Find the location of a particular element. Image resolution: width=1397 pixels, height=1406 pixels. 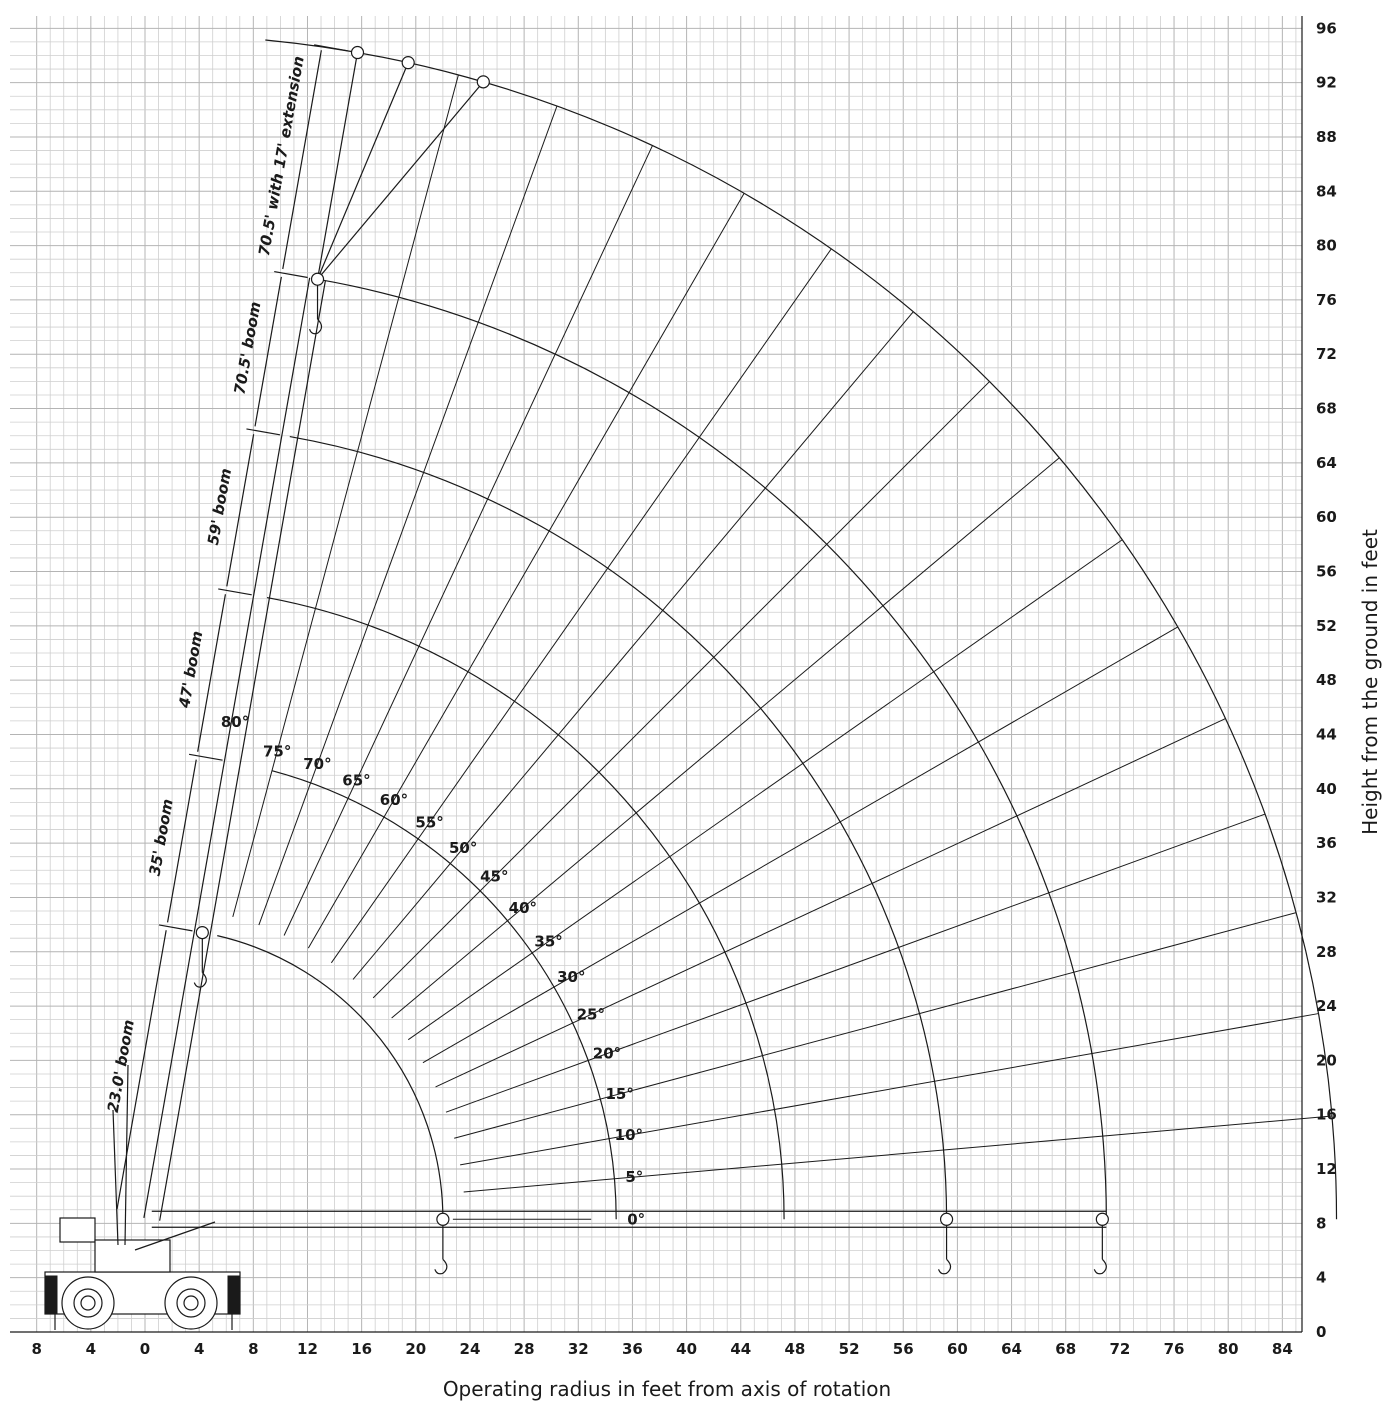

x-tick-label: 8 is located at coordinates (253, 1349).